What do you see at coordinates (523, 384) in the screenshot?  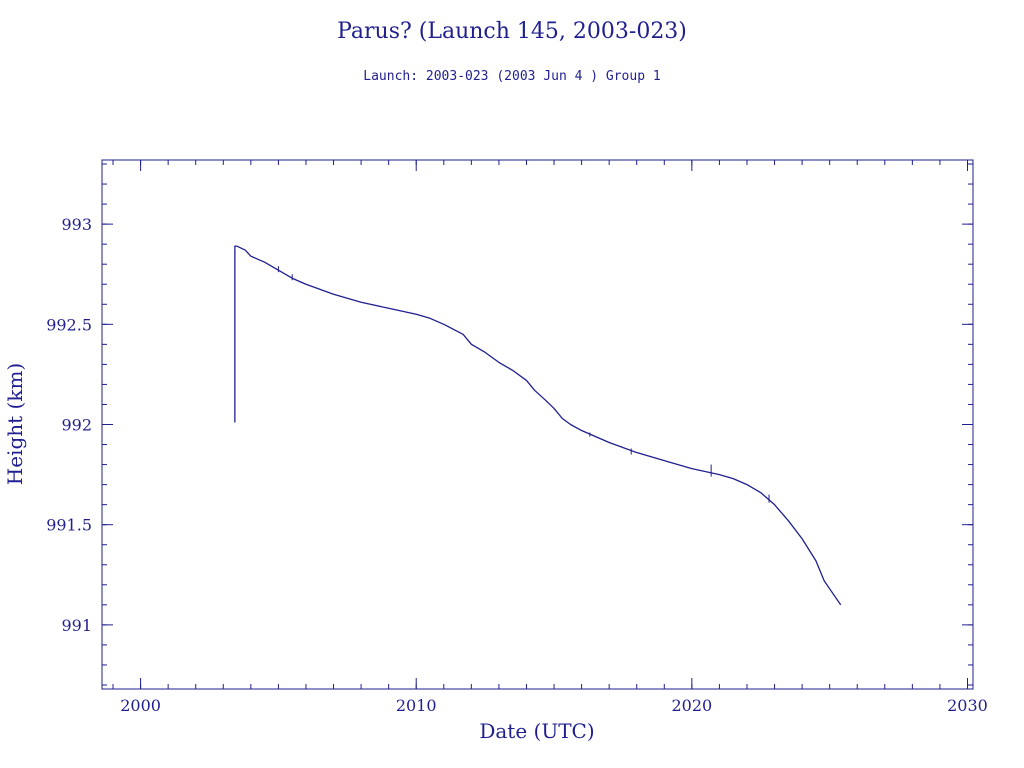 I see `measurement-spikes` at bounding box center [523, 384].